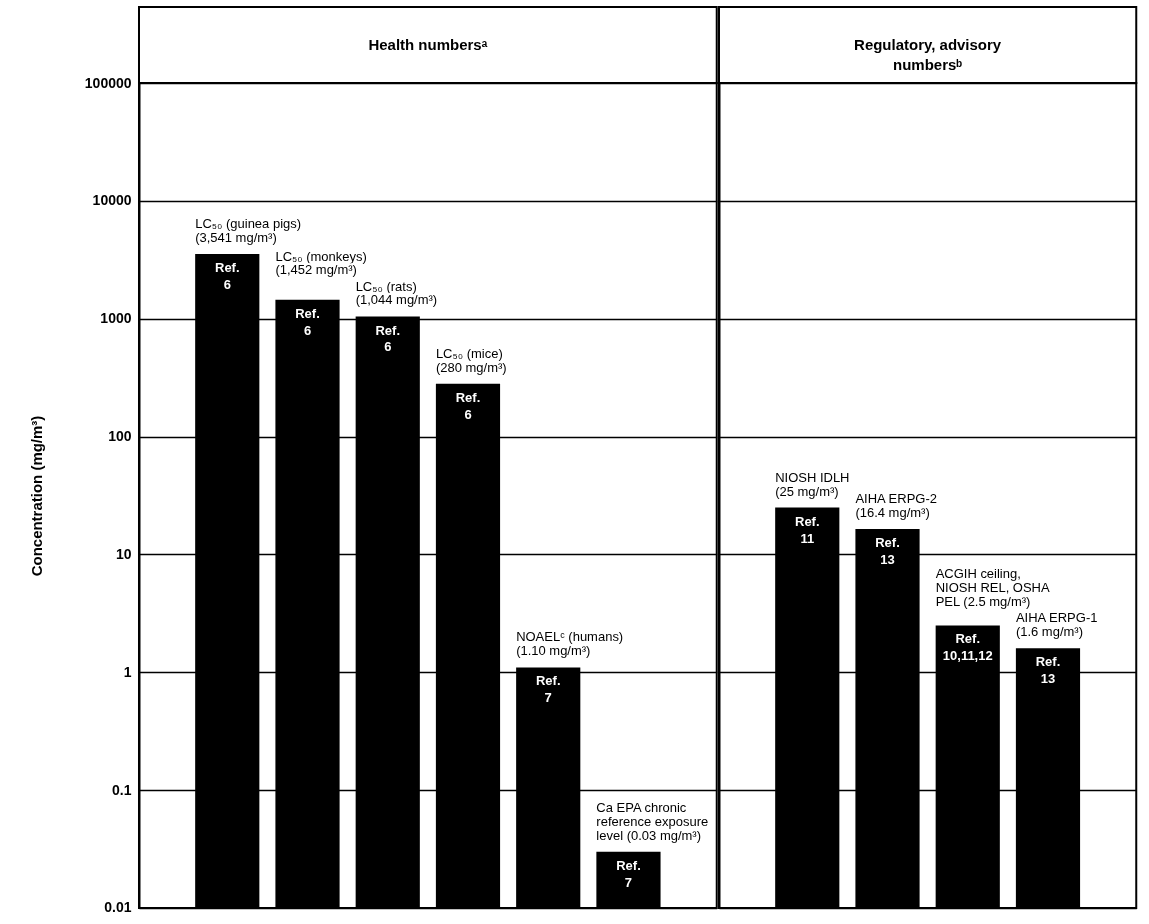 This screenshot has width=1149, height=924. What do you see at coordinates (471, 360) in the screenshot?
I see `data-label: LC₅₀ (mice) (280 mg/m³)` at bounding box center [471, 360].